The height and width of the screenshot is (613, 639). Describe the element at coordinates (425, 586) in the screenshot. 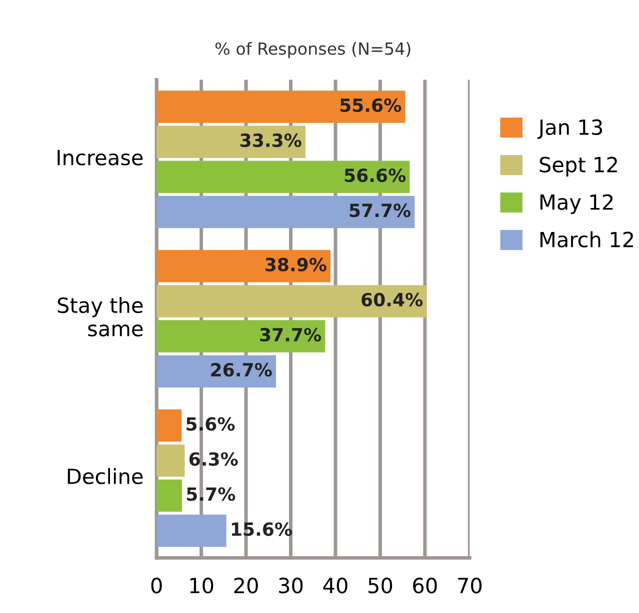

I see `x-tick-label: 60` at that location.